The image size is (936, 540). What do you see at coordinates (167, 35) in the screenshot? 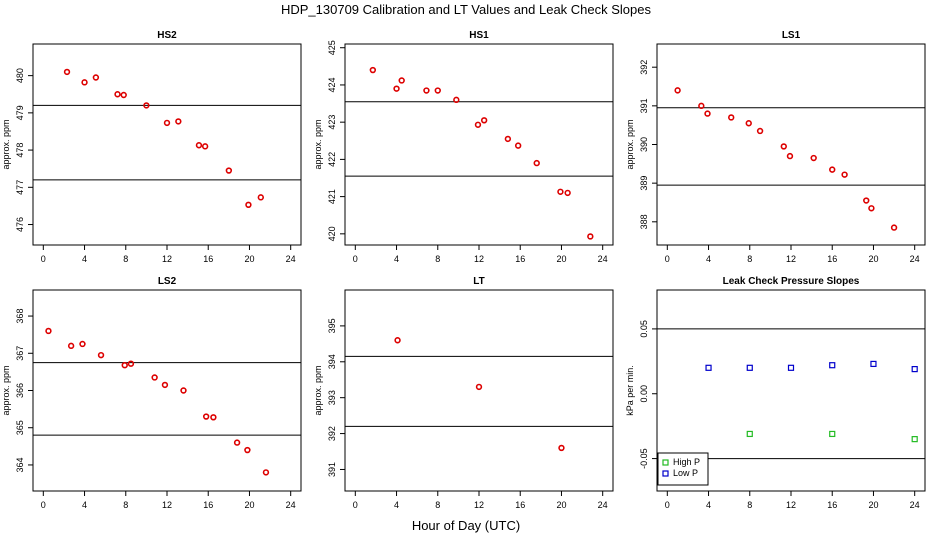
I see `panel-title: HS2` at bounding box center [167, 35].